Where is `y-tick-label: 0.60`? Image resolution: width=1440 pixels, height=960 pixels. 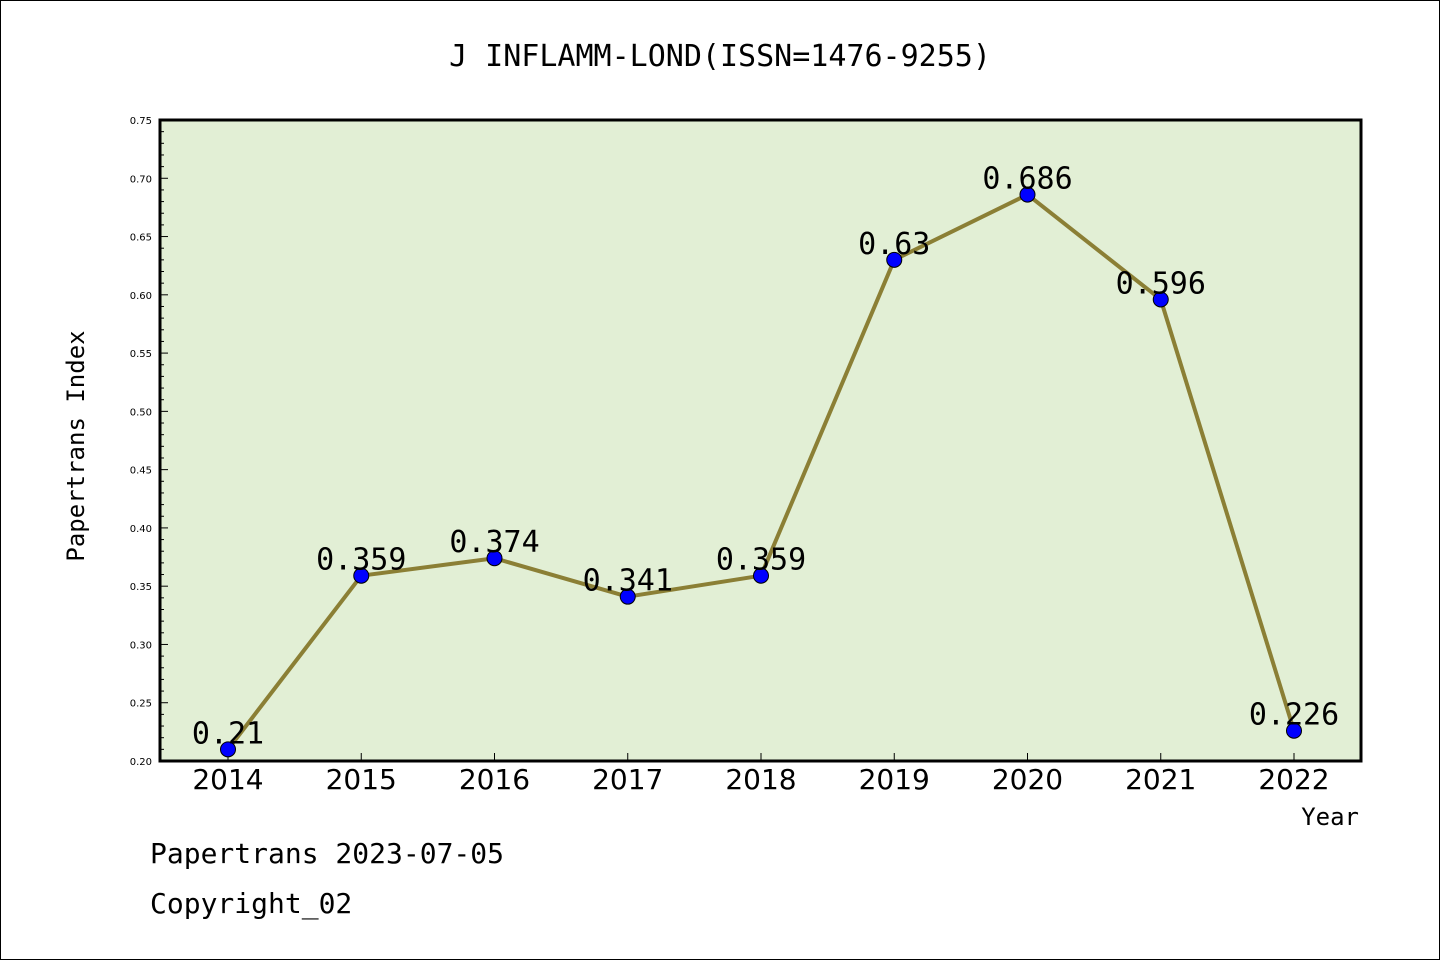 y-tick-label: 0.60 is located at coordinates (141, 296).